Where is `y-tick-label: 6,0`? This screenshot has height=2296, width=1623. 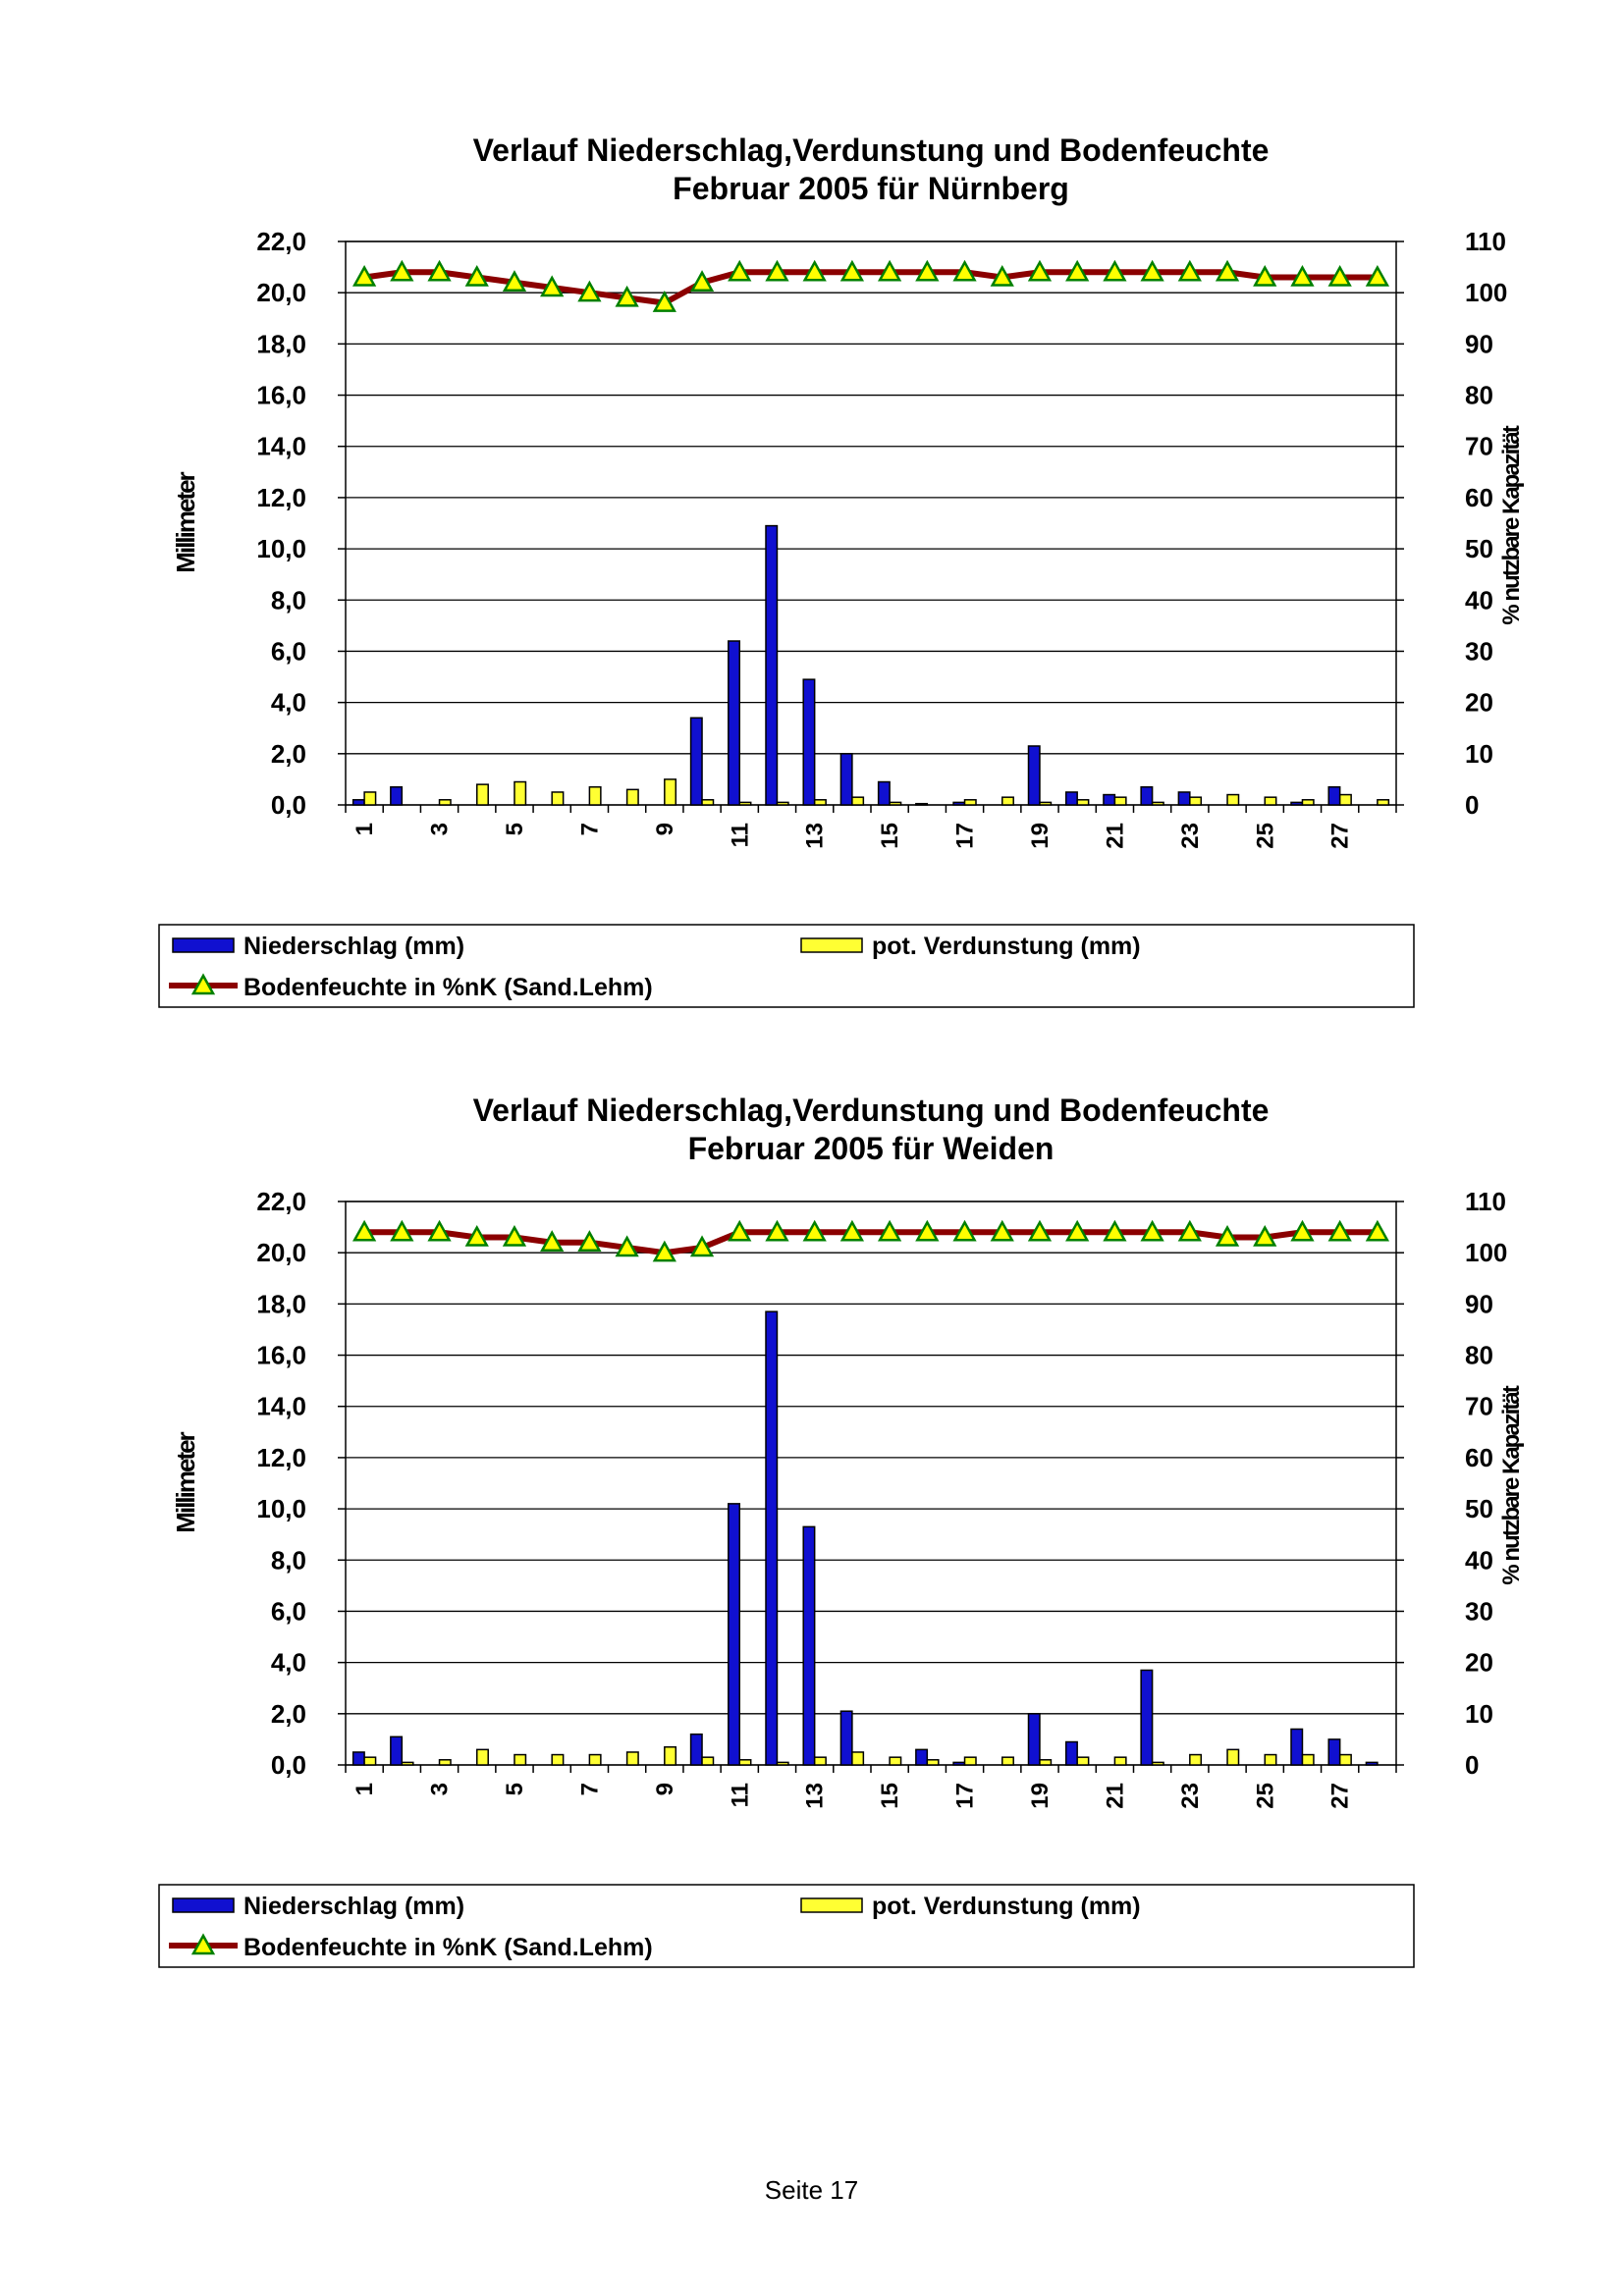
y-tick-label: 6,0 is located at coordinates (288, 651).